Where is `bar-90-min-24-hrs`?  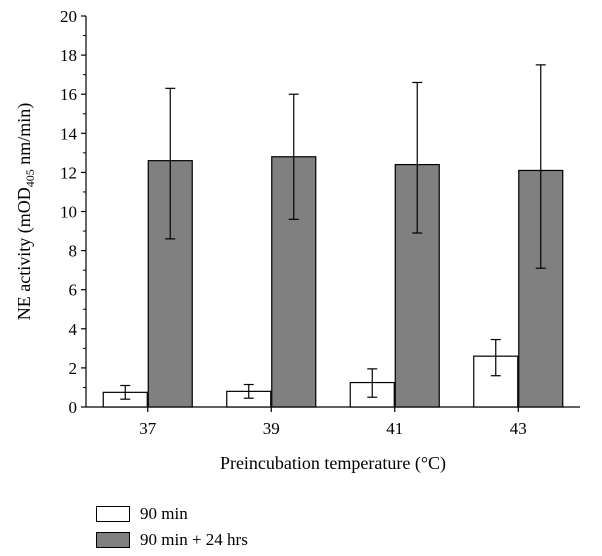
bar-90-min-24-hrs is located at coordinates (294, 282).